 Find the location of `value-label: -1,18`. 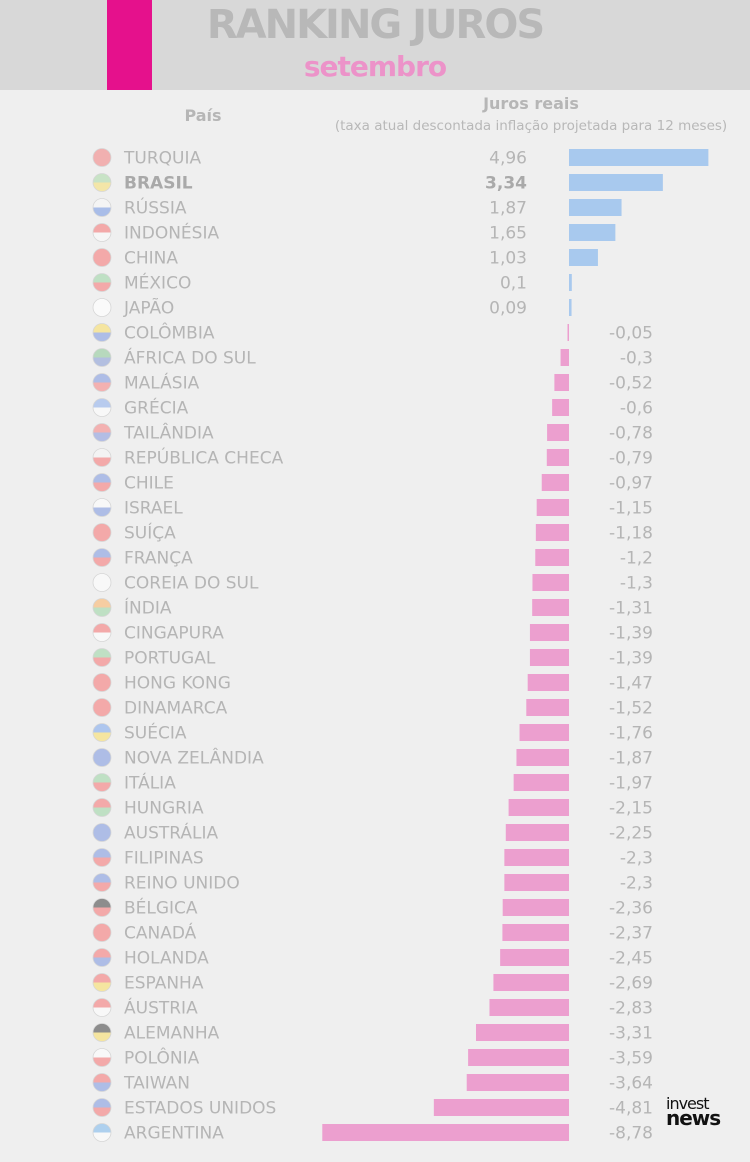

value-label: -1,18 is located at coordinates (631, 534).